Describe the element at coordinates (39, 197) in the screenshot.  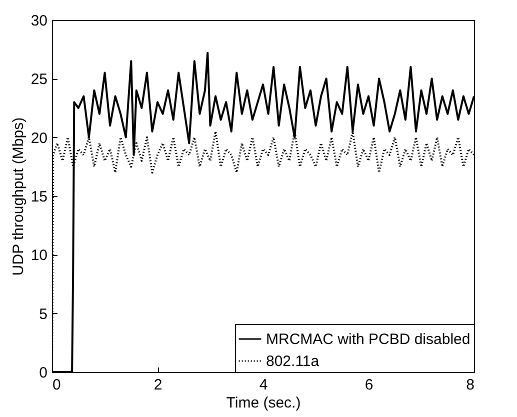
I see `y-tick-label: 15` at that location.